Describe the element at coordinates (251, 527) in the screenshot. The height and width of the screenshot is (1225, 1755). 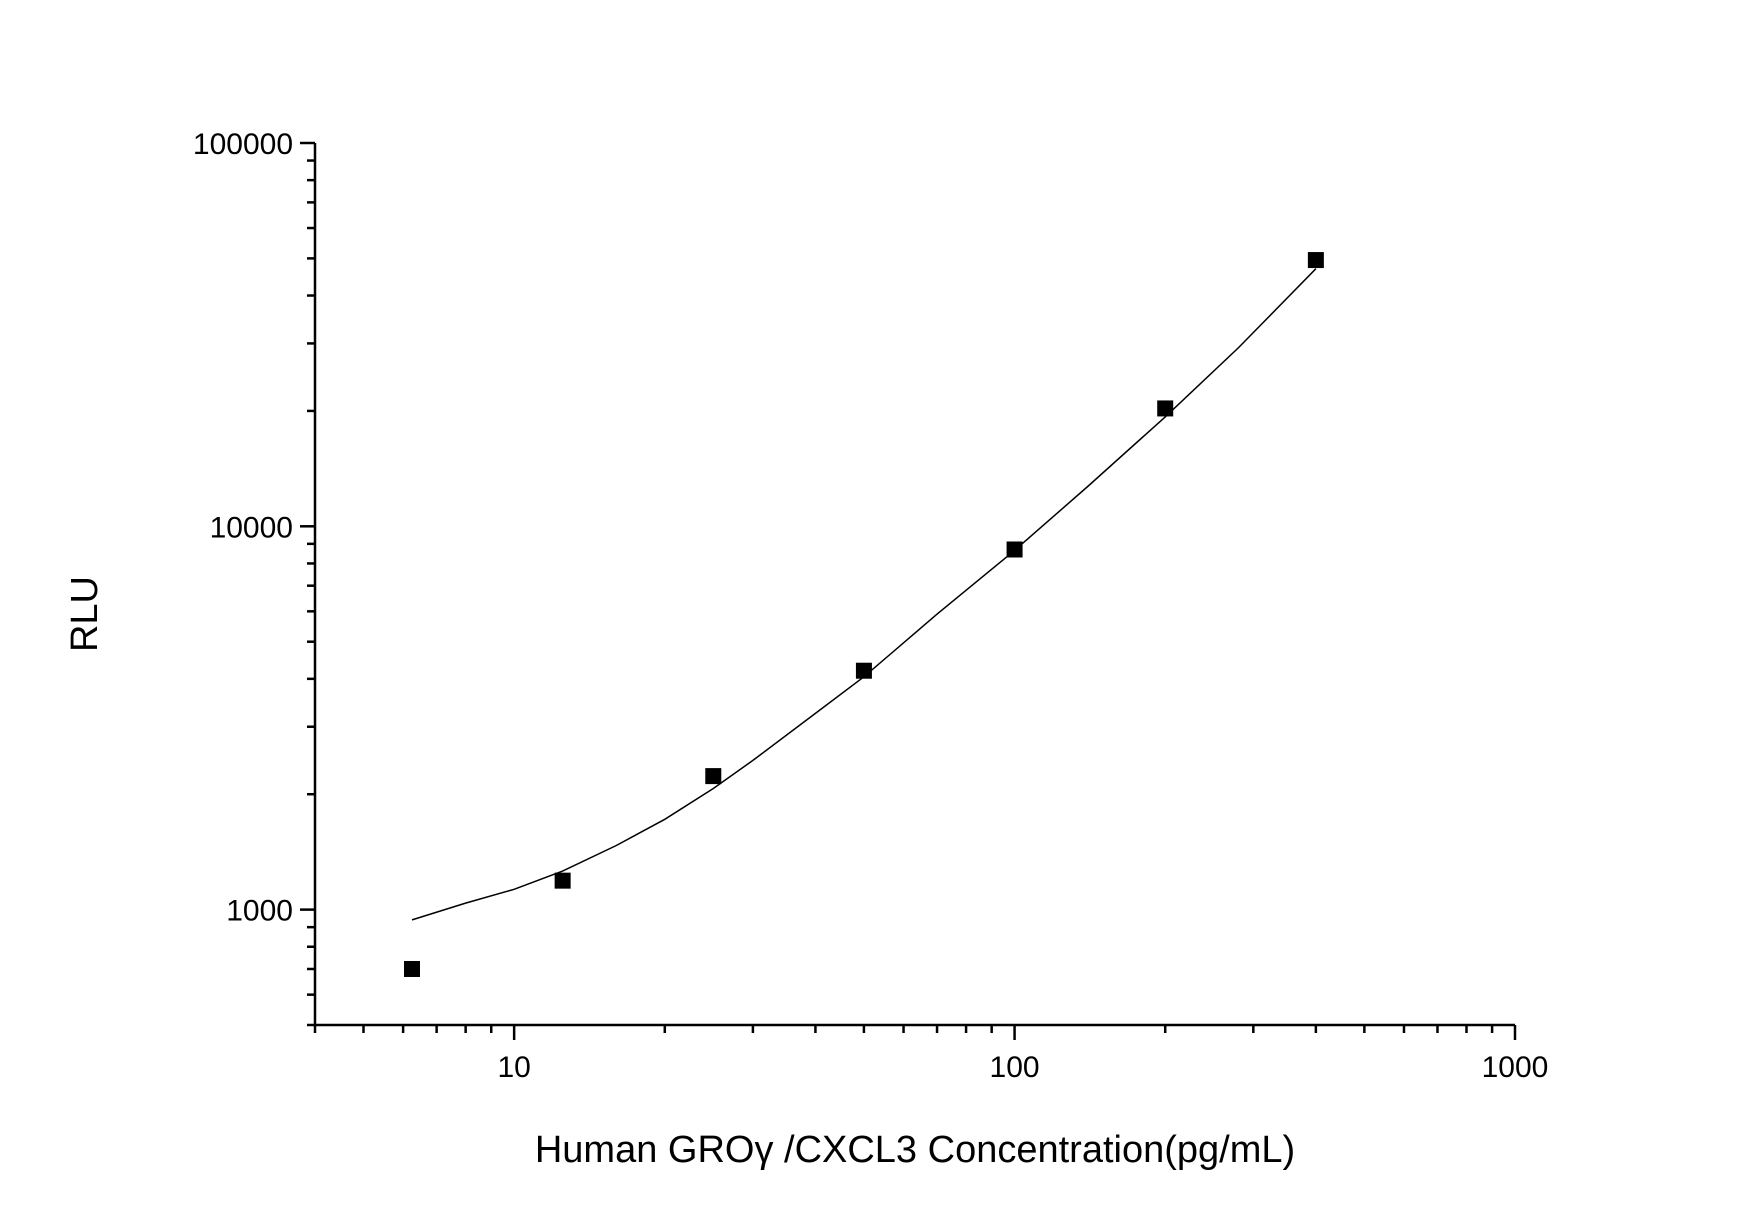
I see `y-tick-label: 10000` at that location.